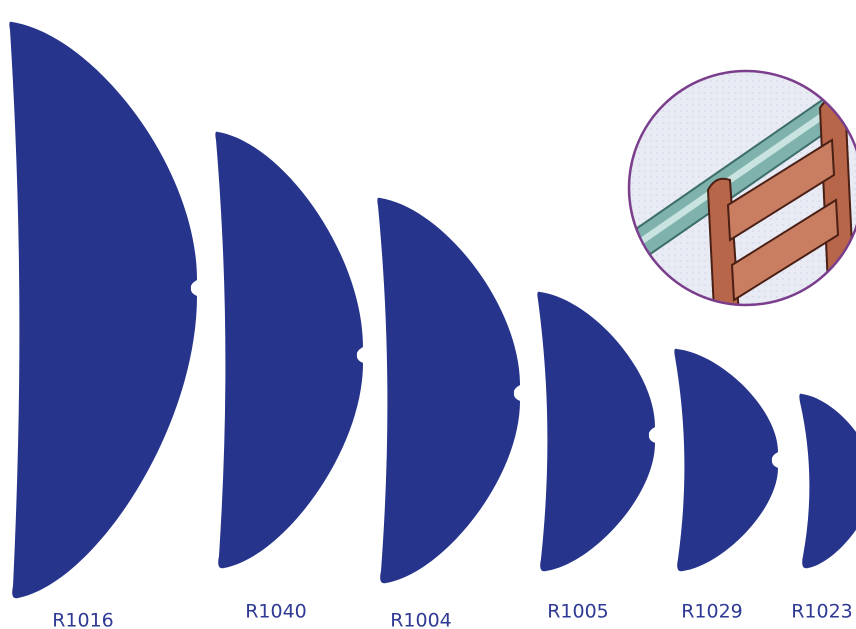 The height and width of the screenshot is (629, 856). Describe the element at coordinates (741, 188) in the screenshot. I see `detail-illustration` at that location.